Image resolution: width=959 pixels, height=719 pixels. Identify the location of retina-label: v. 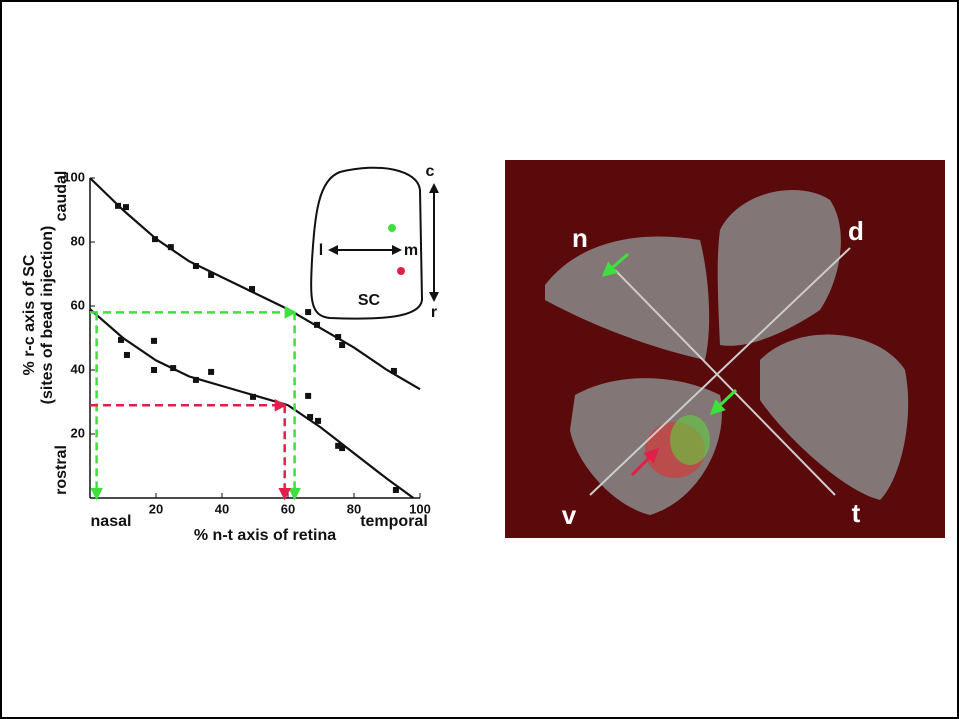
(569, 515).